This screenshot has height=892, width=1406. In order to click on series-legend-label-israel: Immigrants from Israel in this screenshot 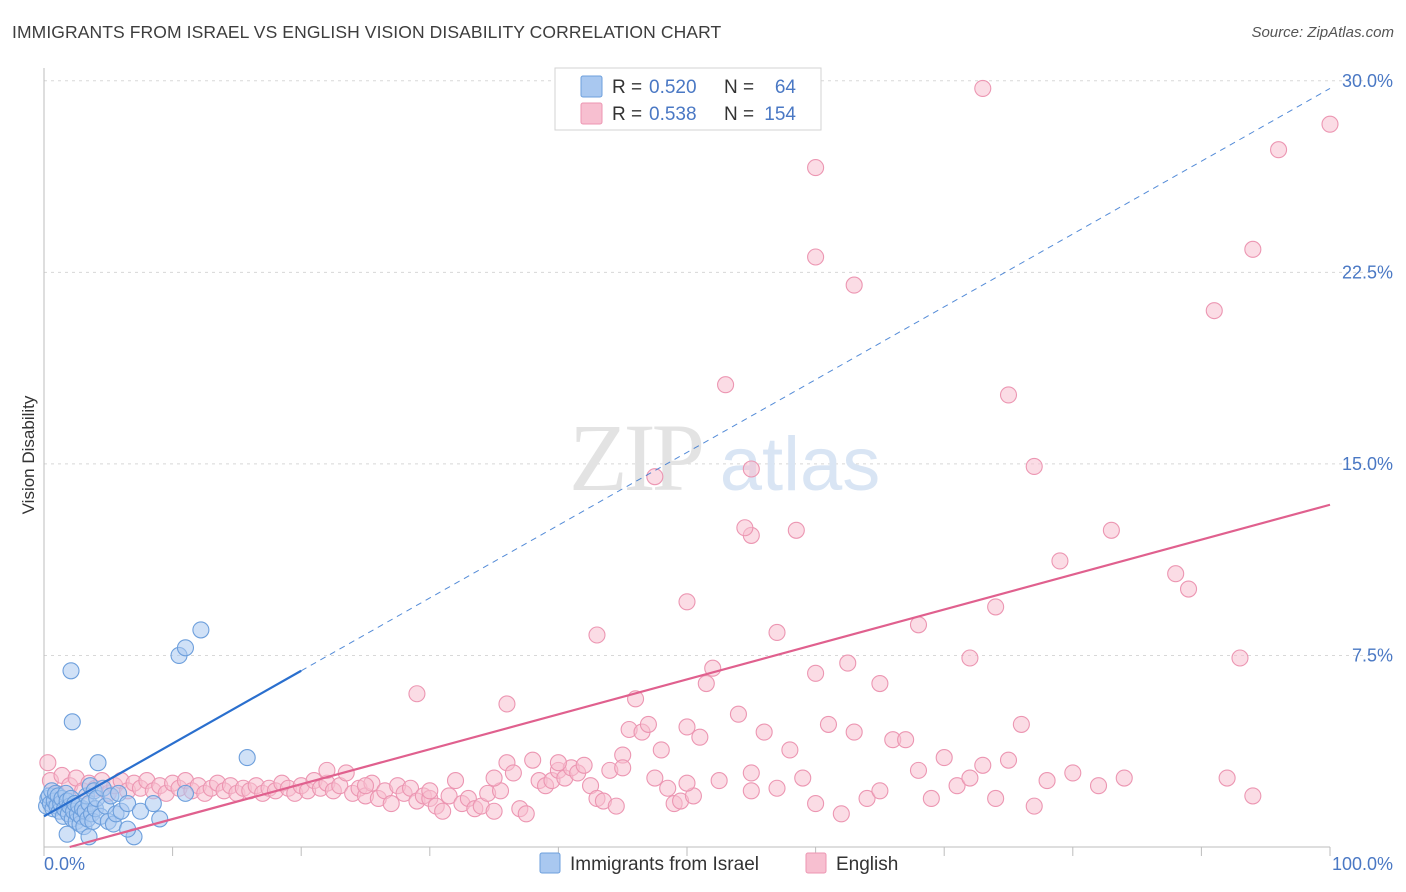, I will do `click(664, 864)`.